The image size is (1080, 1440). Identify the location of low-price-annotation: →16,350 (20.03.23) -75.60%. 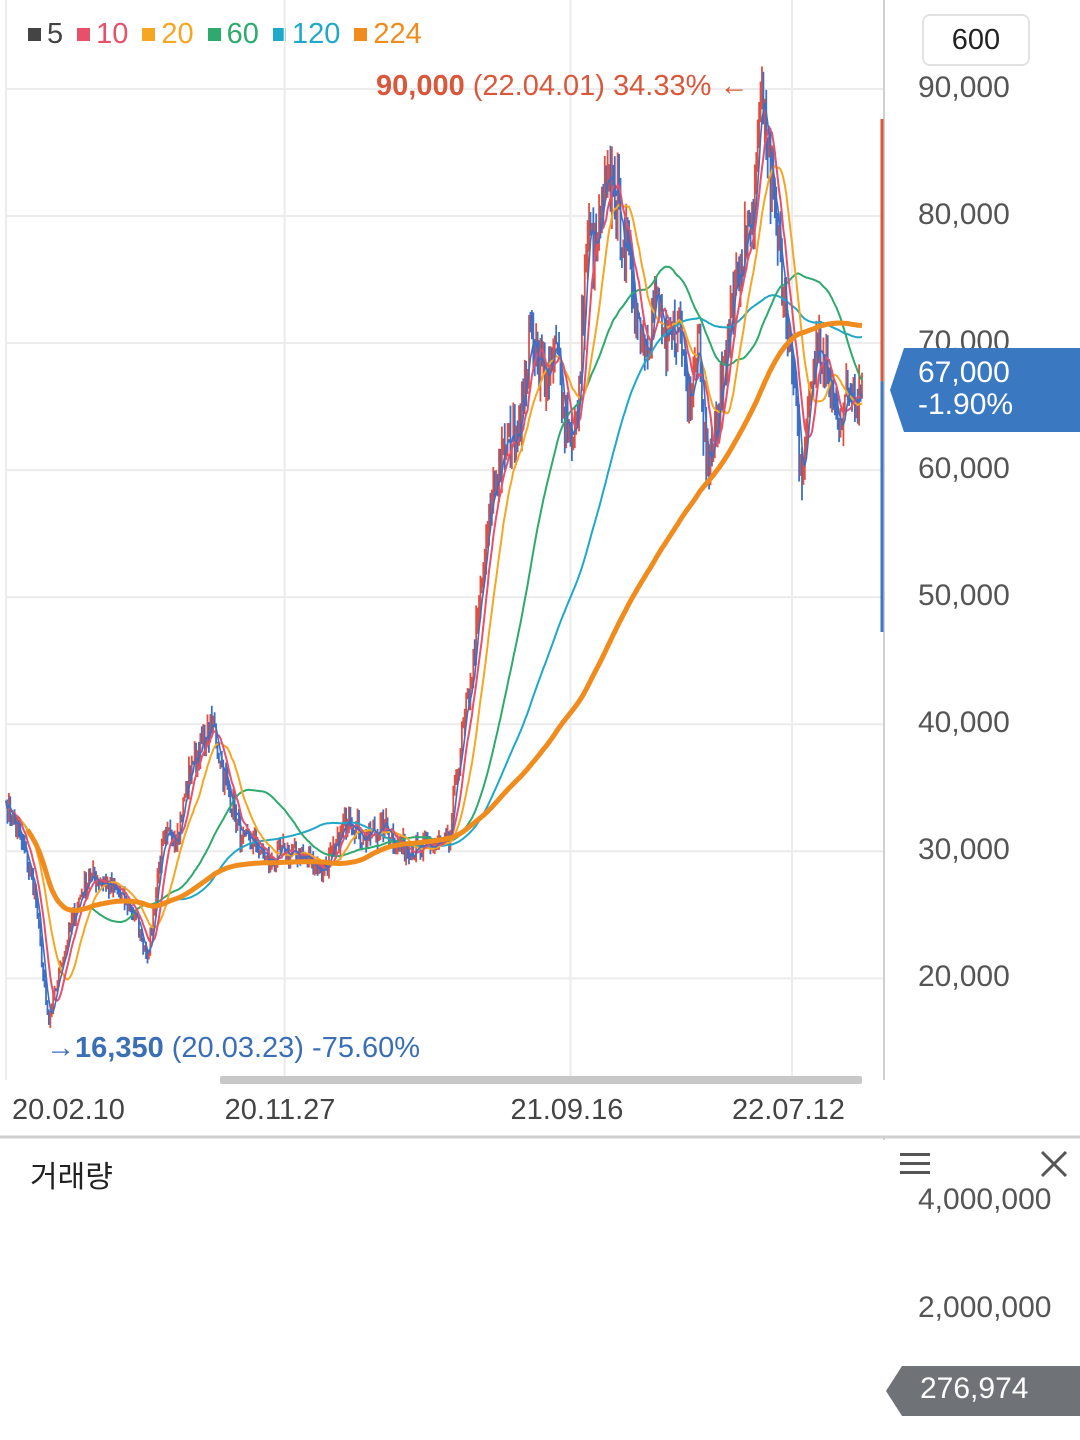
(233, 1048).